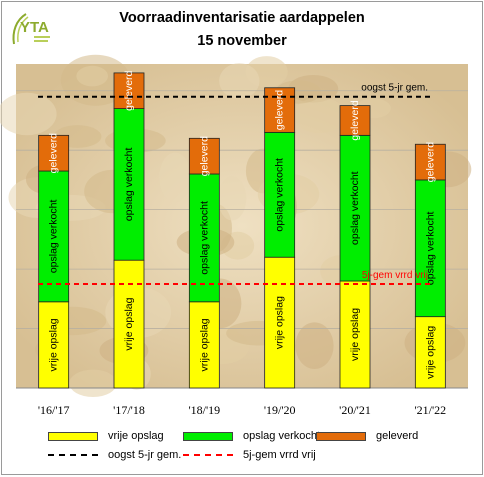  I want to click on legend-swatch-yellow, so click(73, 436).